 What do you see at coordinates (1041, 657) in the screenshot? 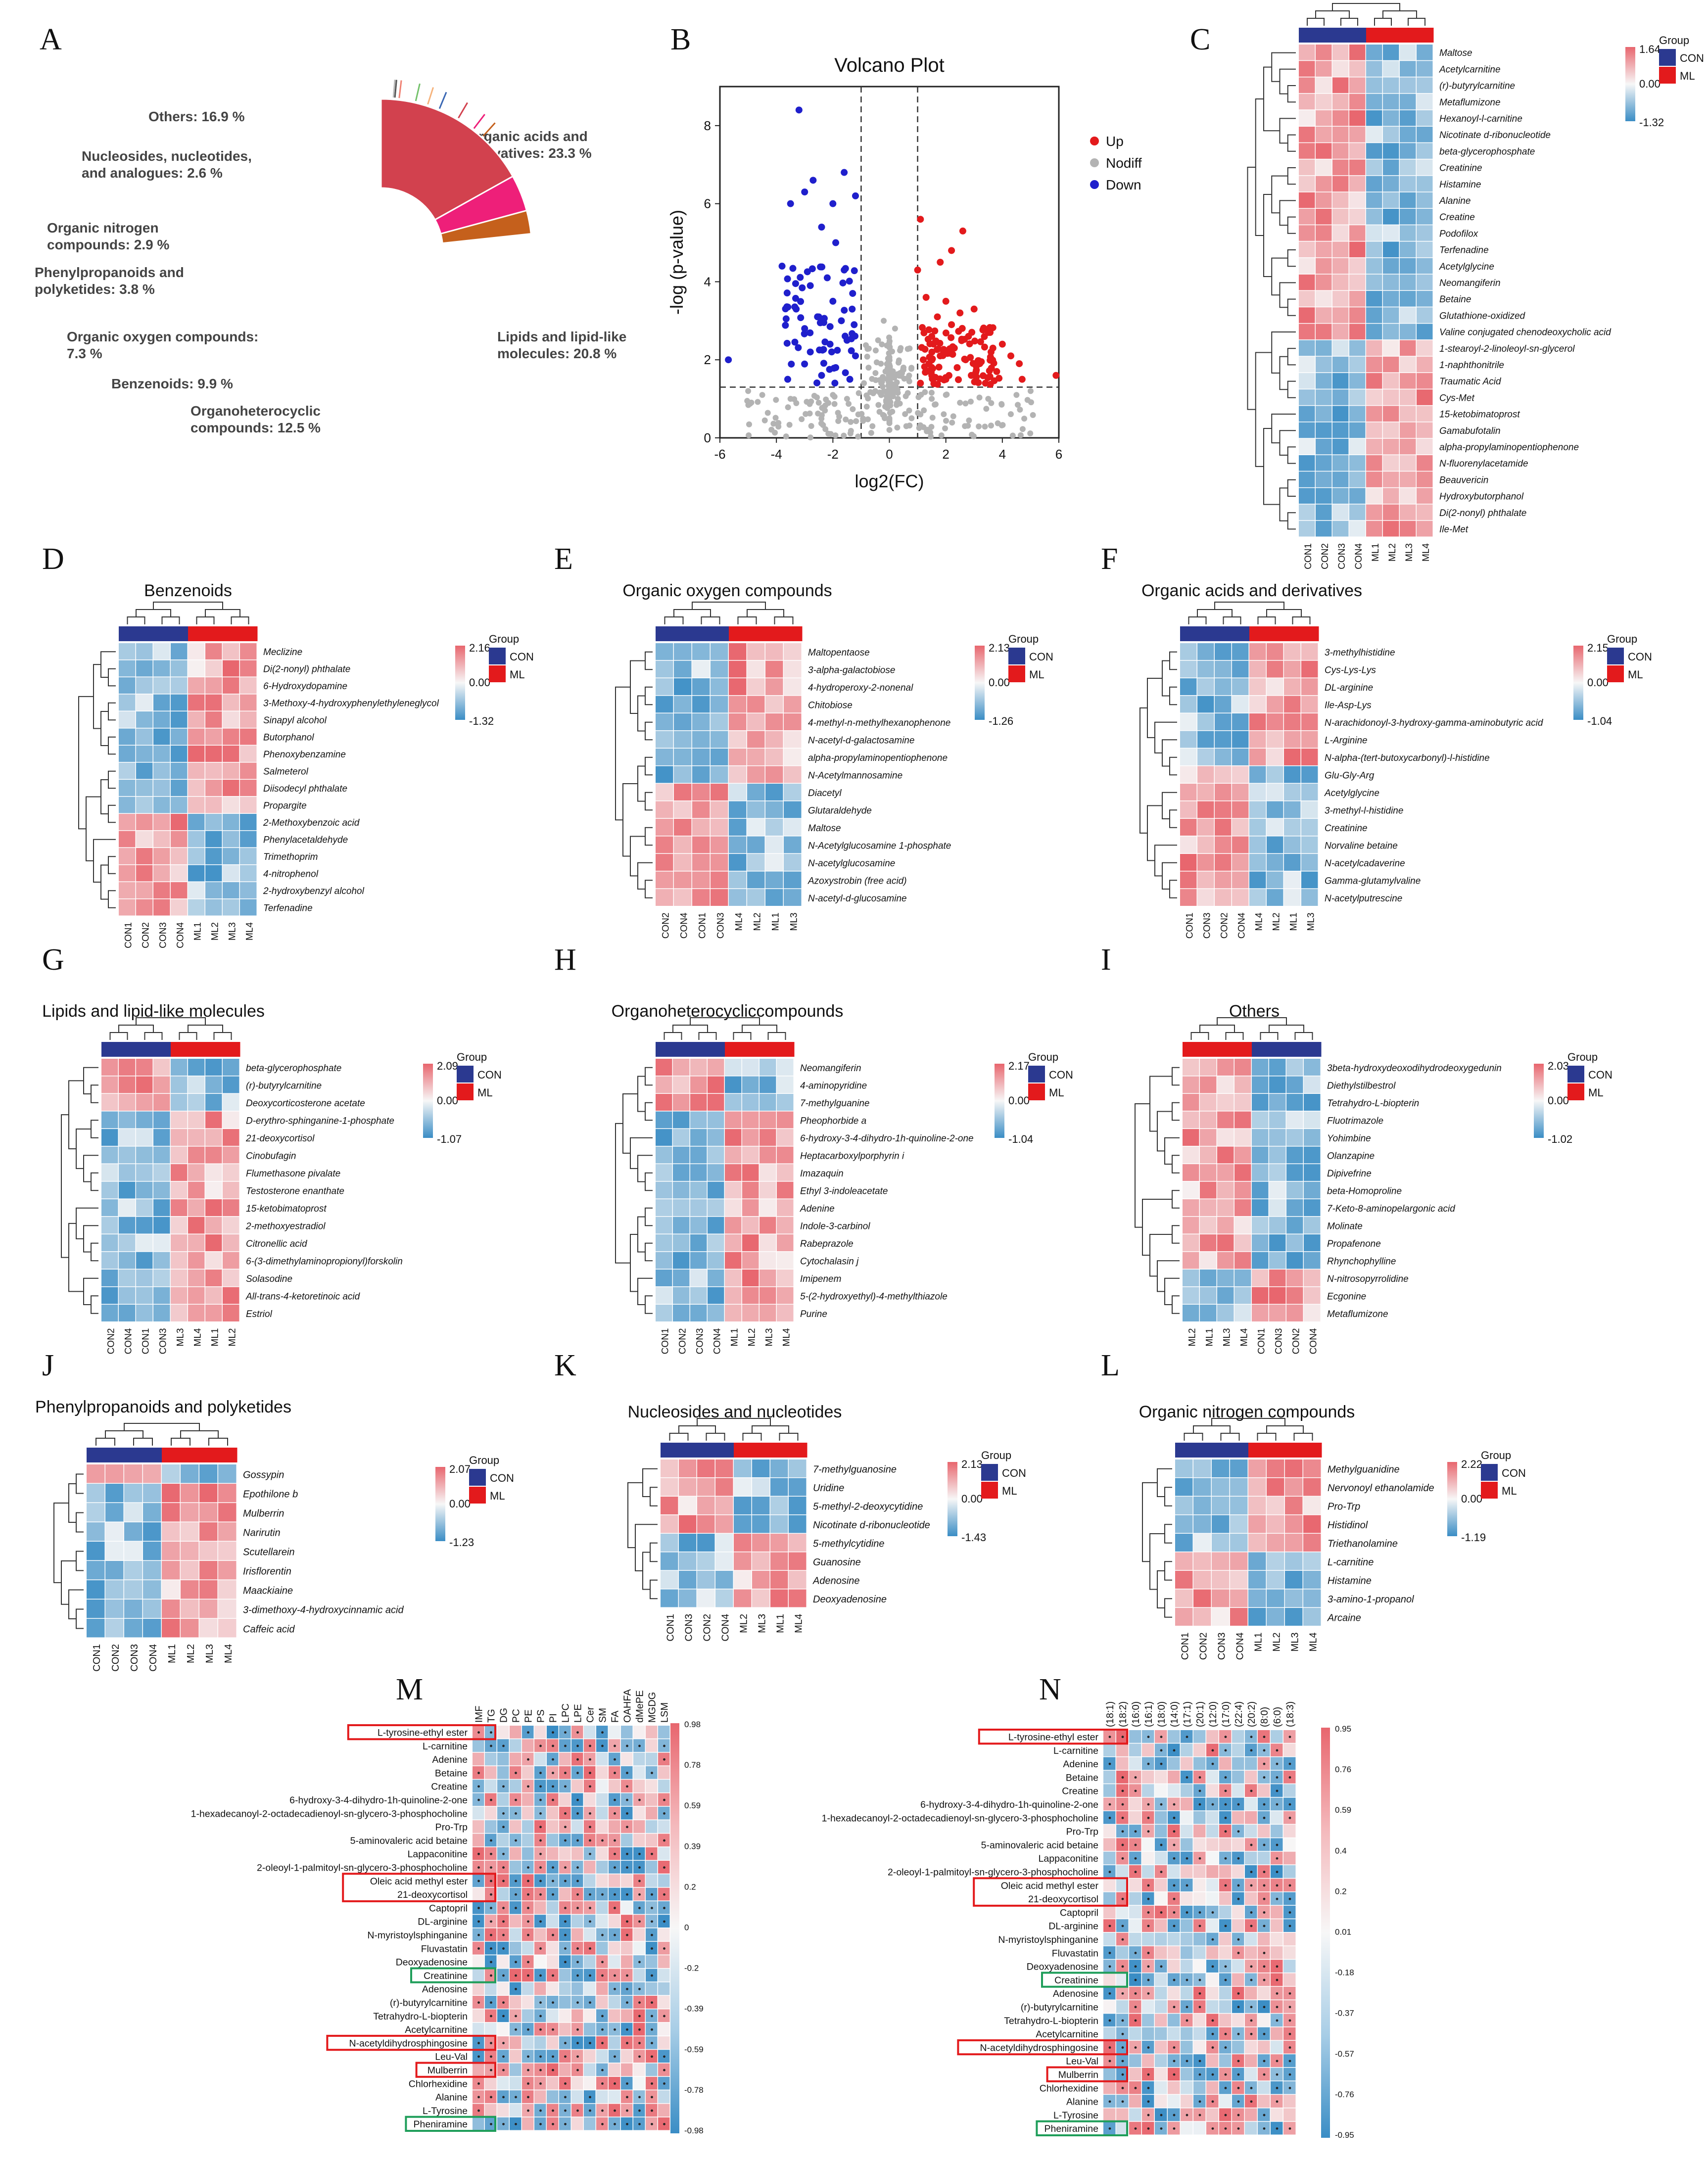
I see `group-legend-con-label: CON` at bounding box center [1041, 657].